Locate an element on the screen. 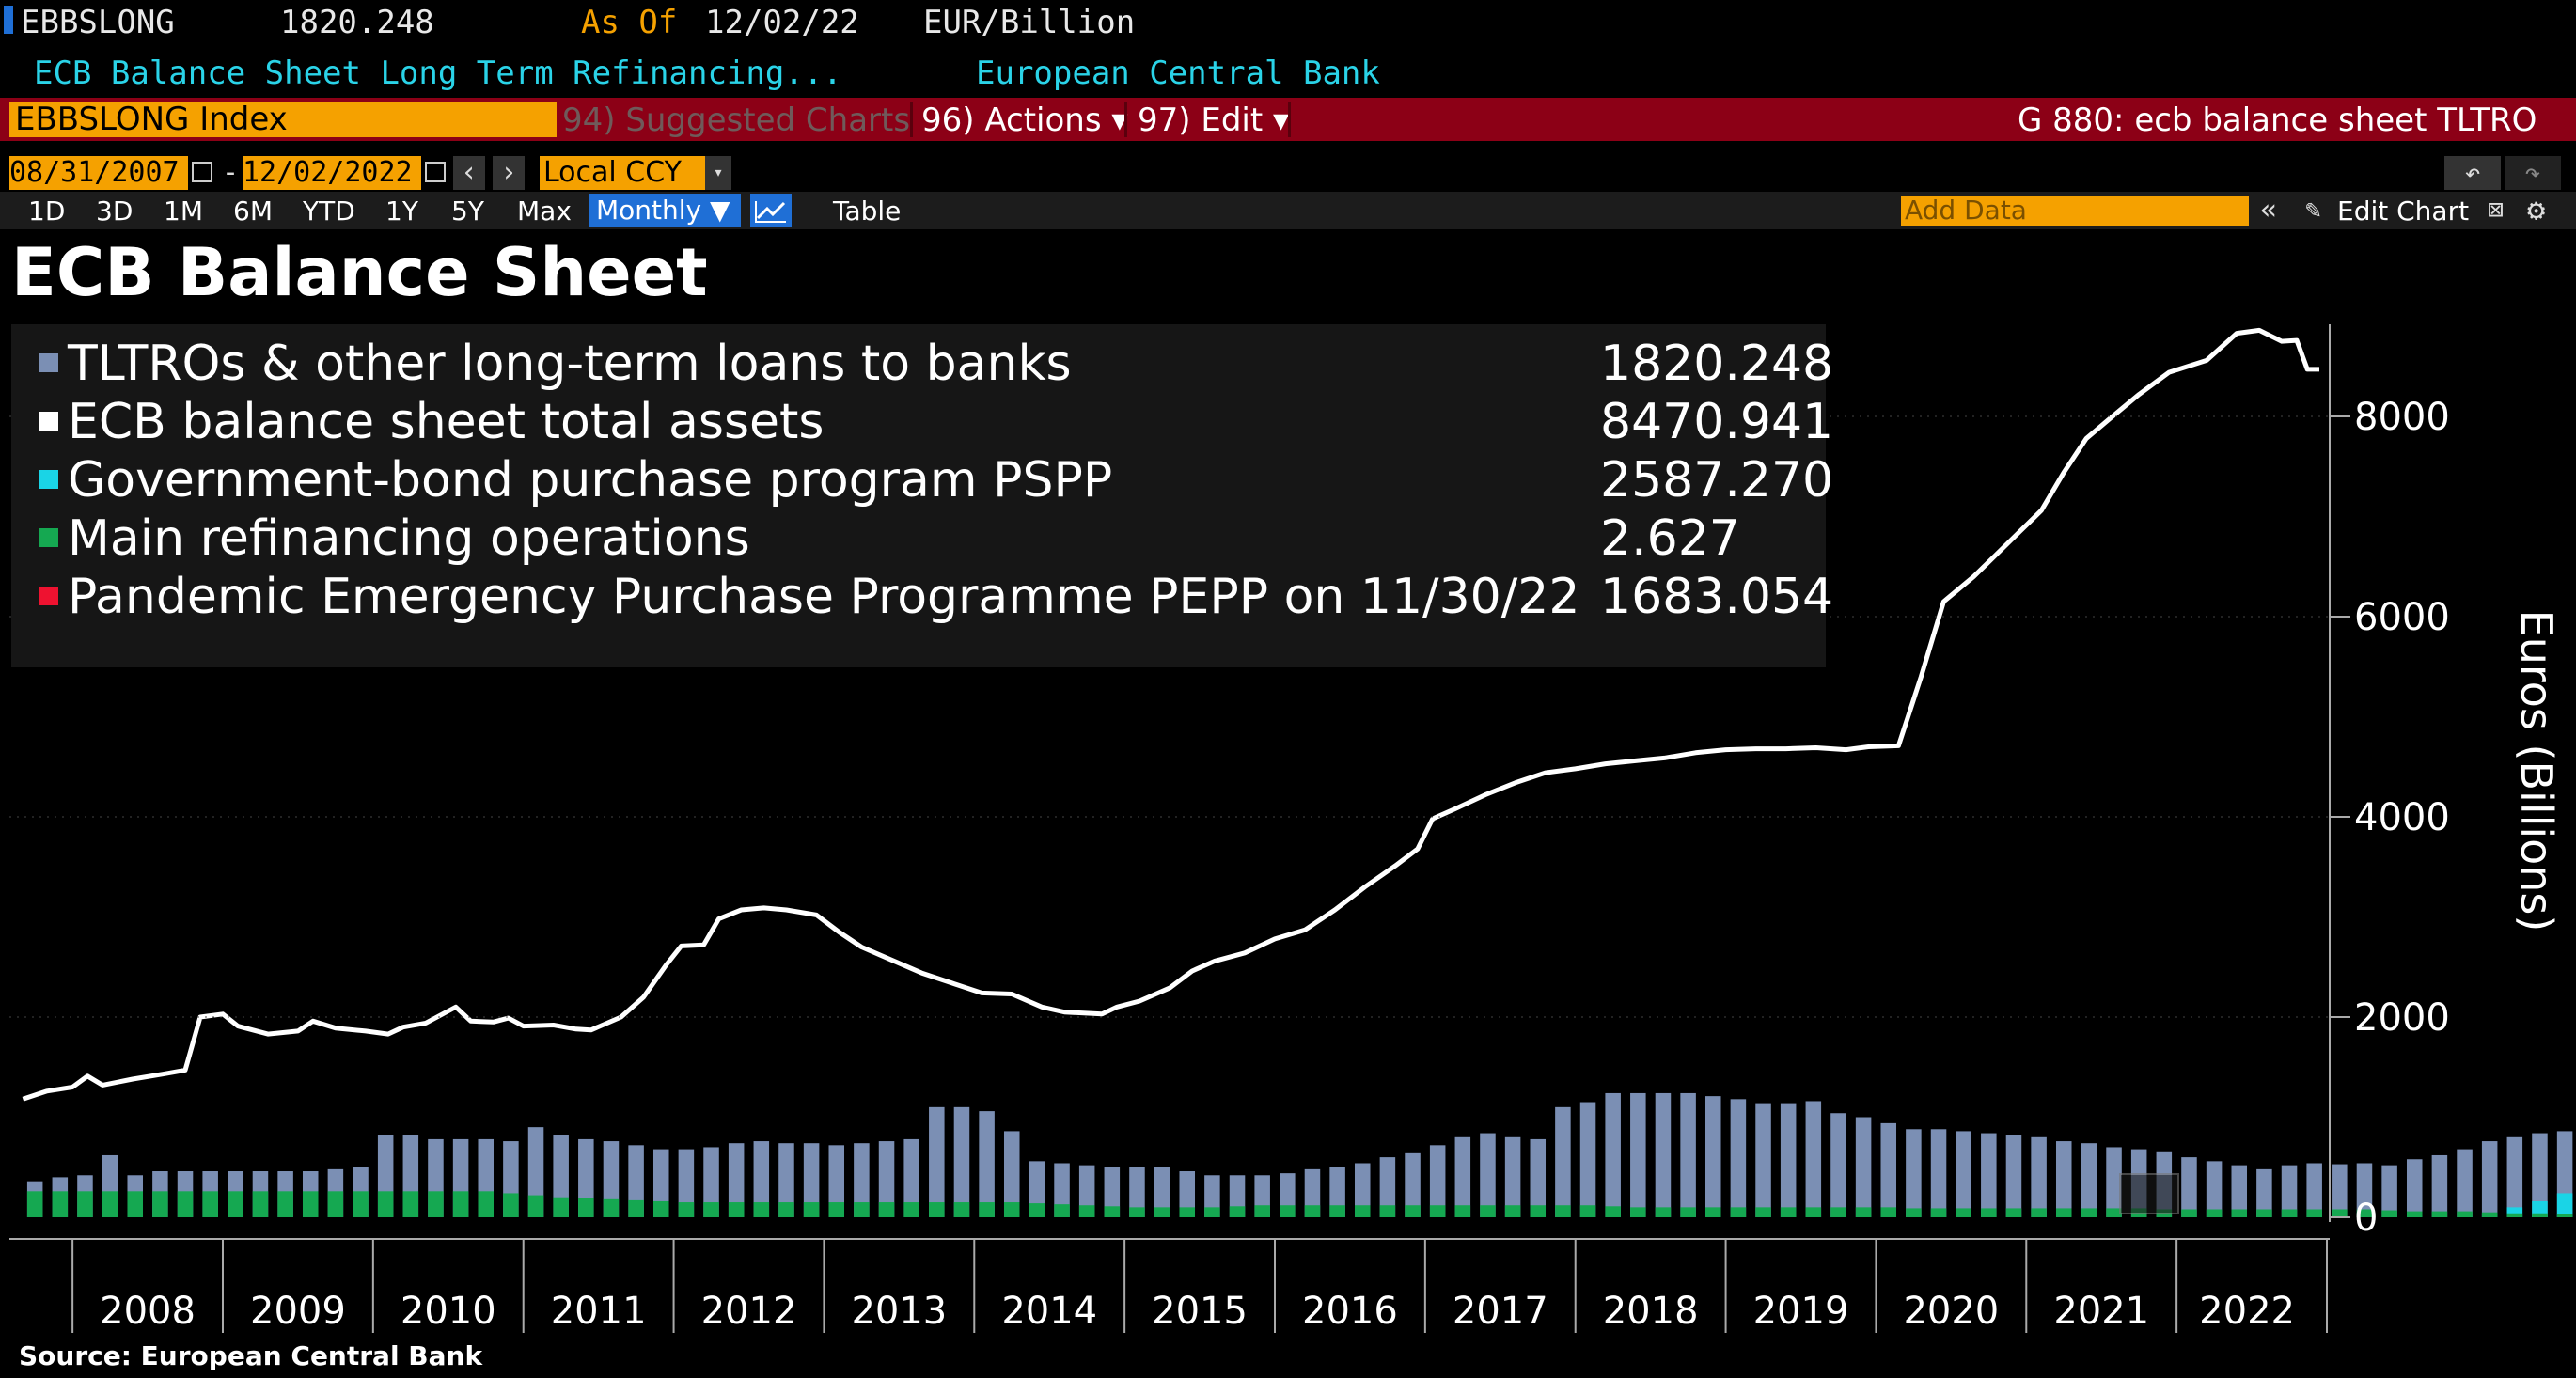 This screenshot has width=2576, height=1378. legend-value: 1683.054 is located at coordinates (1717, 597).